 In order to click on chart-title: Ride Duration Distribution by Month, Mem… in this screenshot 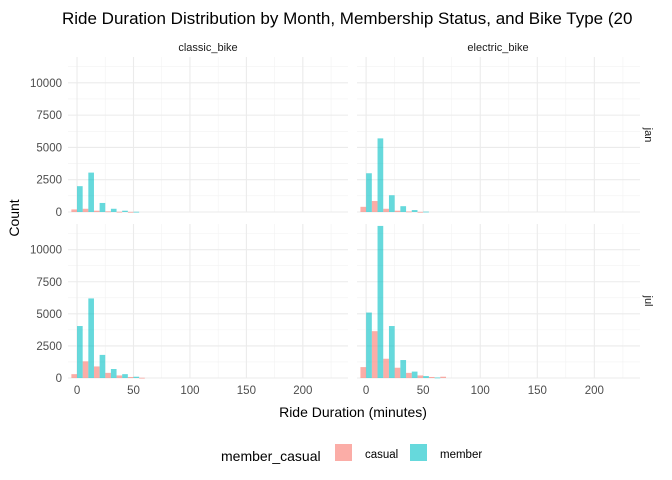, I will do `click(347, 18)`.